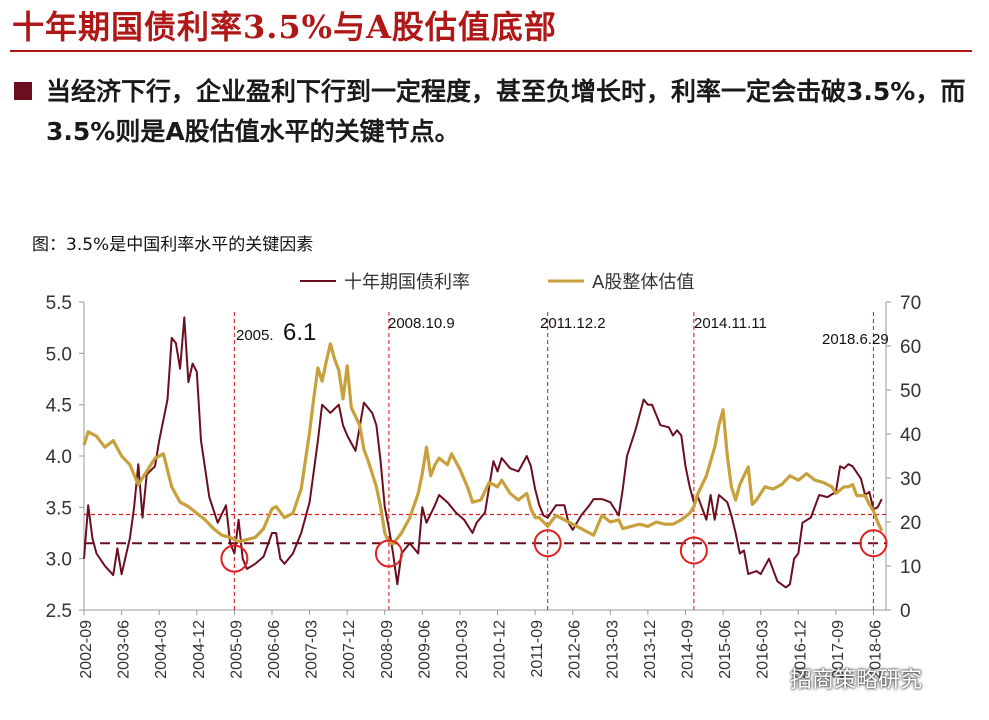  I want to click on x-tick-label: 2004-12, so click(199, 649).